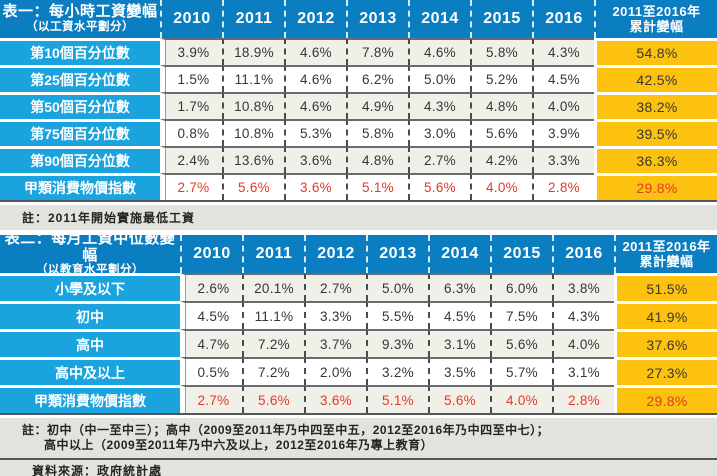  Describe the element at coordinates (459, 287) in the screenshot. I see `value-cell: 6.3%` at that location.